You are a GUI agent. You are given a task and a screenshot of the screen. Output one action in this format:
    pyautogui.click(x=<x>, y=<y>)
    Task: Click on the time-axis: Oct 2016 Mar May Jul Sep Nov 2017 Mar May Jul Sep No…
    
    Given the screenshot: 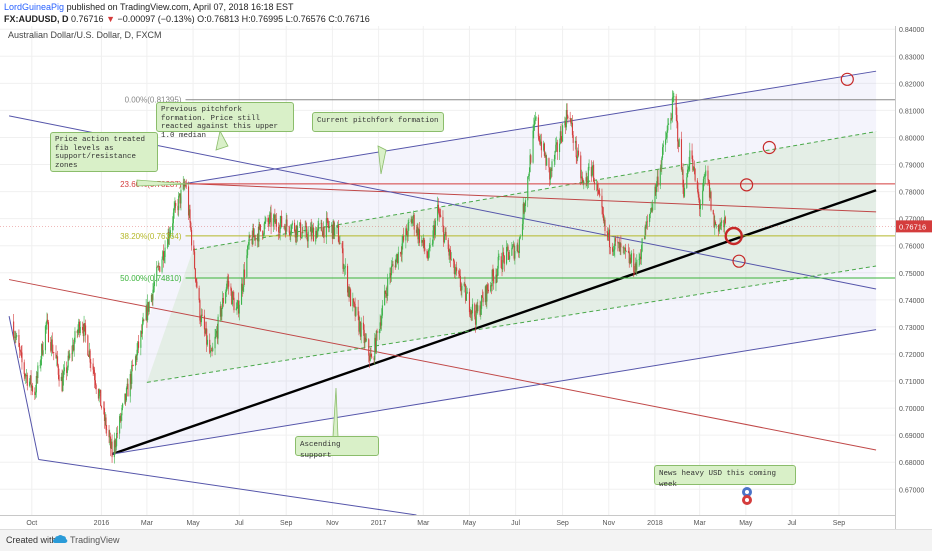 What is the action you would take?
    pyautogui.click(x=435, y=523)
    